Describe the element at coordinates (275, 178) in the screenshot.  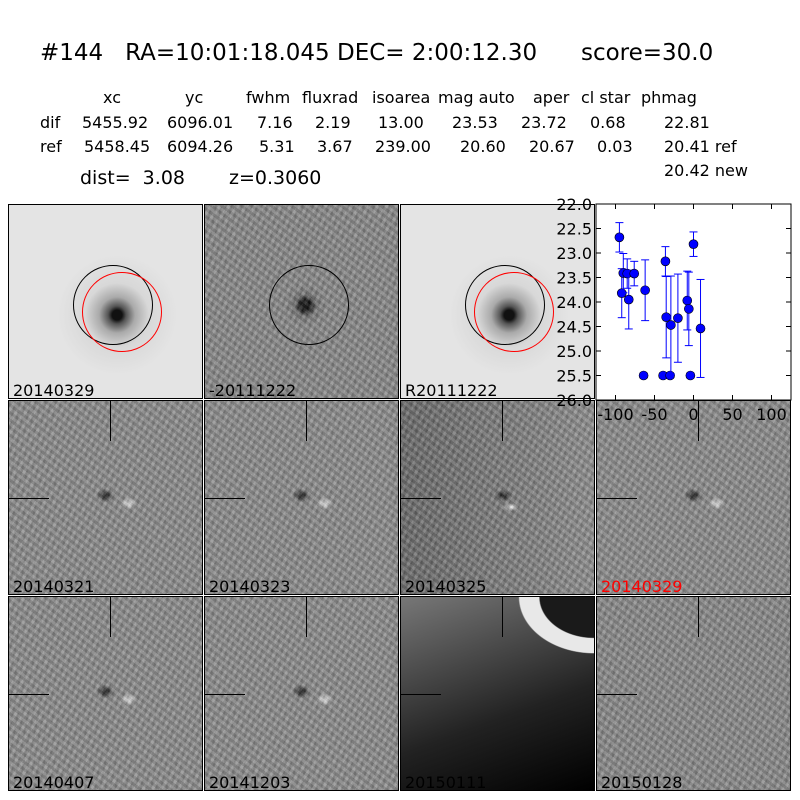
I see `redshift-value: z=0.3060` at that location.